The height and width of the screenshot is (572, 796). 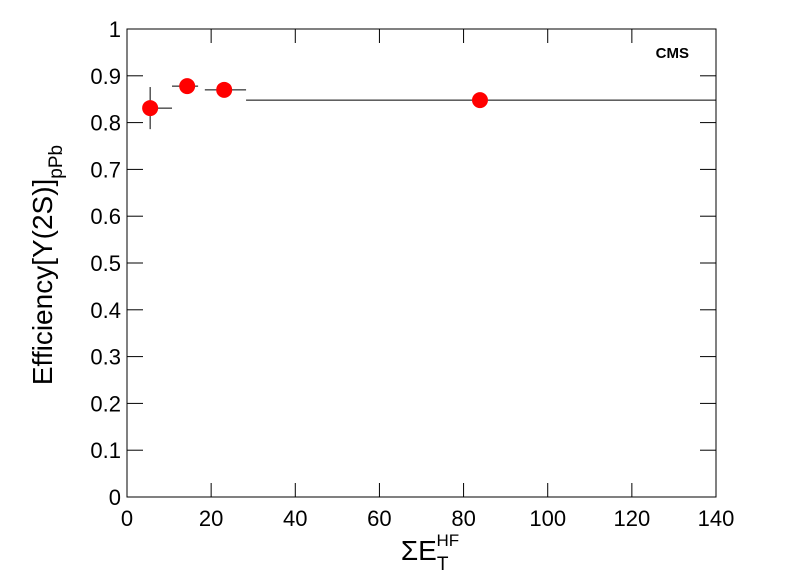 What do you see at coordinates (105, 310) in the screenshot?
I see `y-tick-label: 0.4` at bounding box center [105, 310].